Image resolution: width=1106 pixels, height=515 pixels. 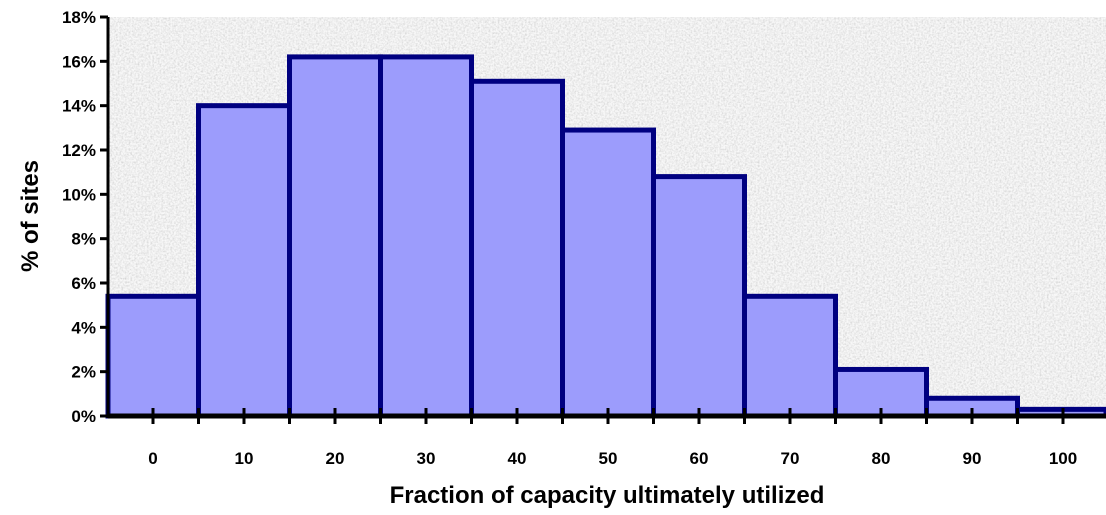 What do you see at coordinates (972, 458) in the screenshot?
I see `x-tick-label-90: 90` at bounding box center [972, 458].